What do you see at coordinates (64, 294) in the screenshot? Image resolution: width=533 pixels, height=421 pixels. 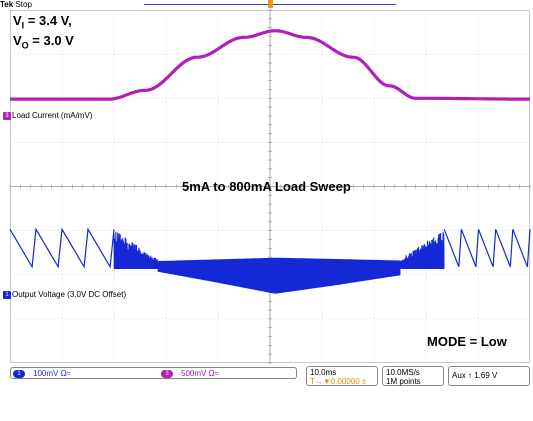 I see `ch1-trace-label: 1 Output Voltage (3.0V DC Offset)` at bounding box center [64, 294].